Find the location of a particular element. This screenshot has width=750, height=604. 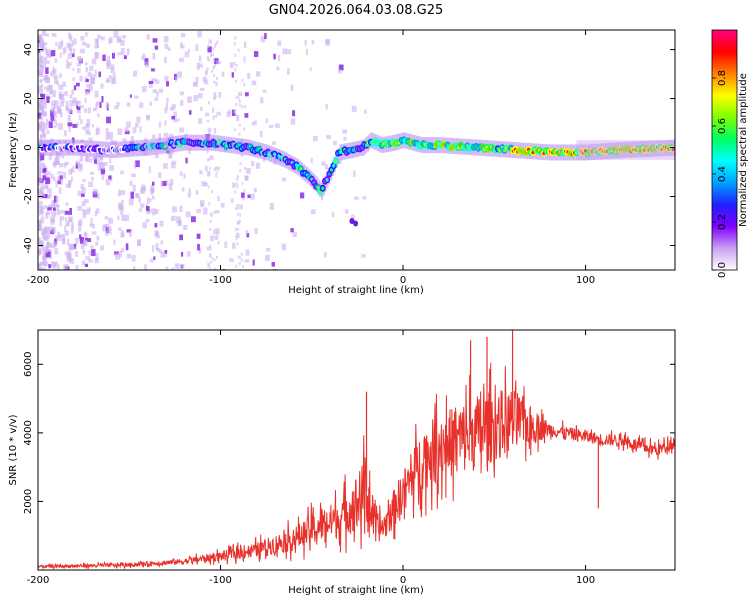

y-tick-label: -40 is located at coordinates (28, 245).